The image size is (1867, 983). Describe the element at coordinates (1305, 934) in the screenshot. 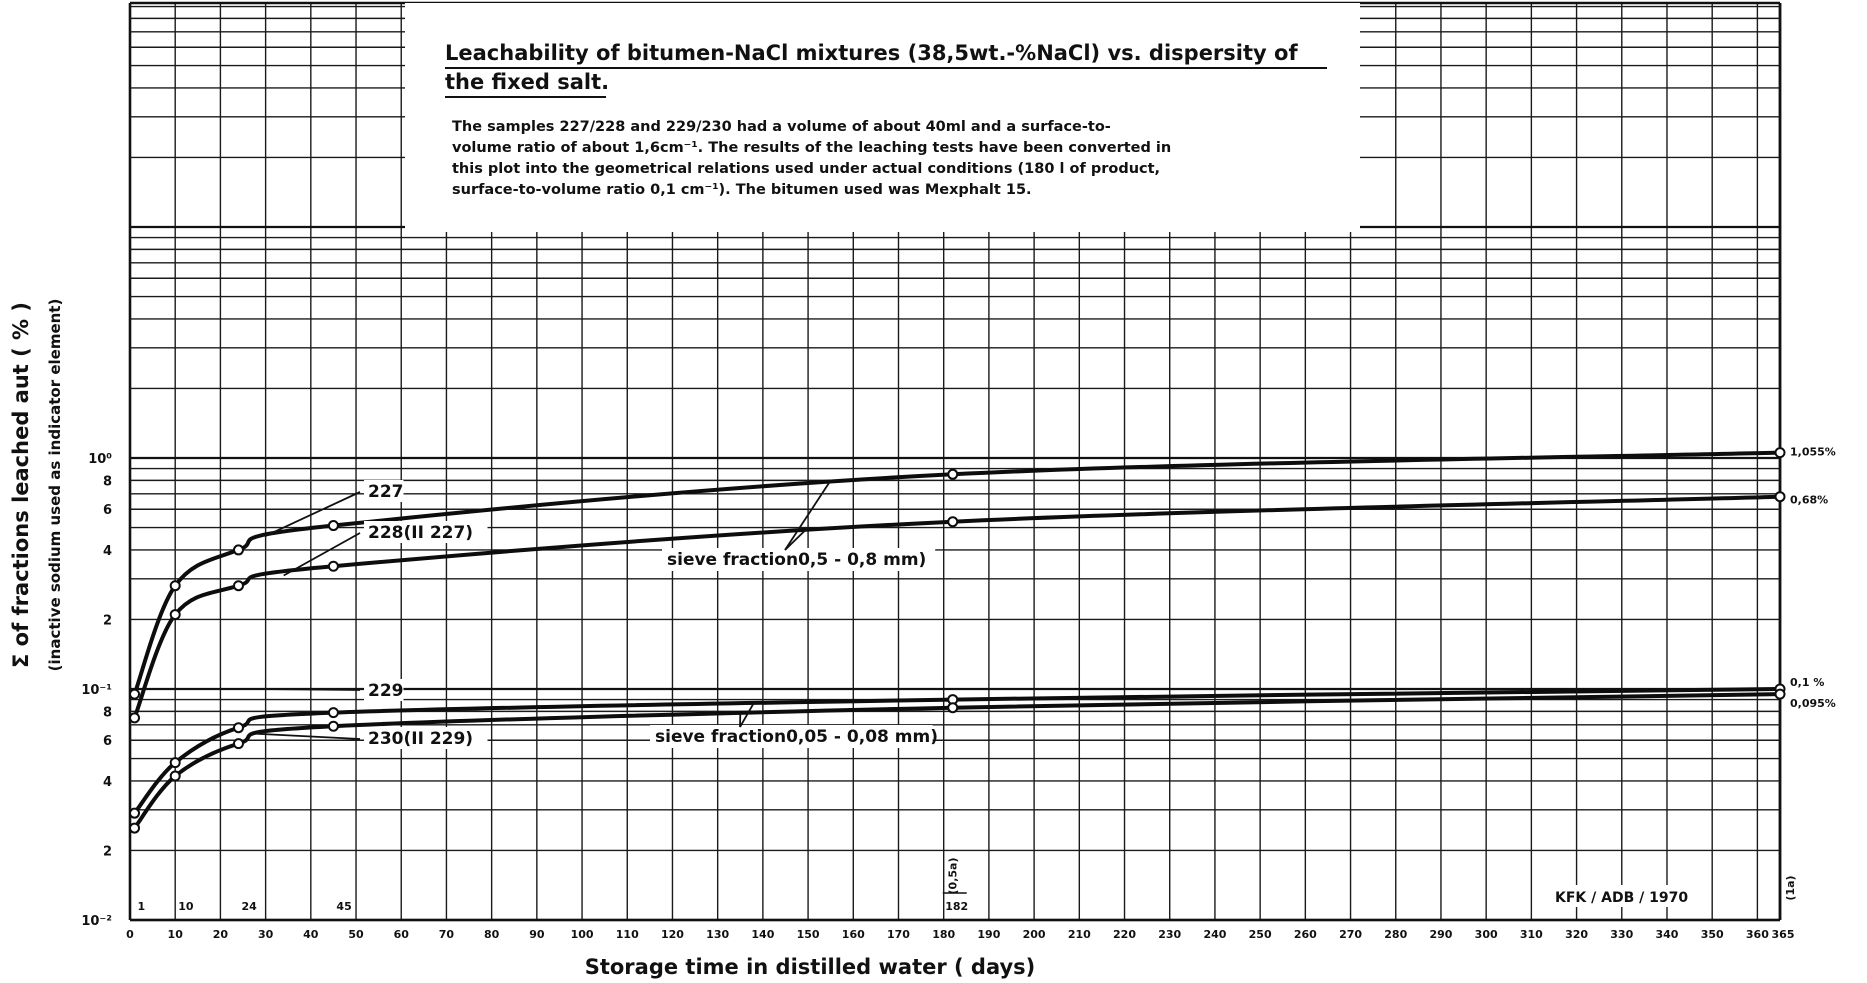

I see `x-tick-label: 260` at that location.